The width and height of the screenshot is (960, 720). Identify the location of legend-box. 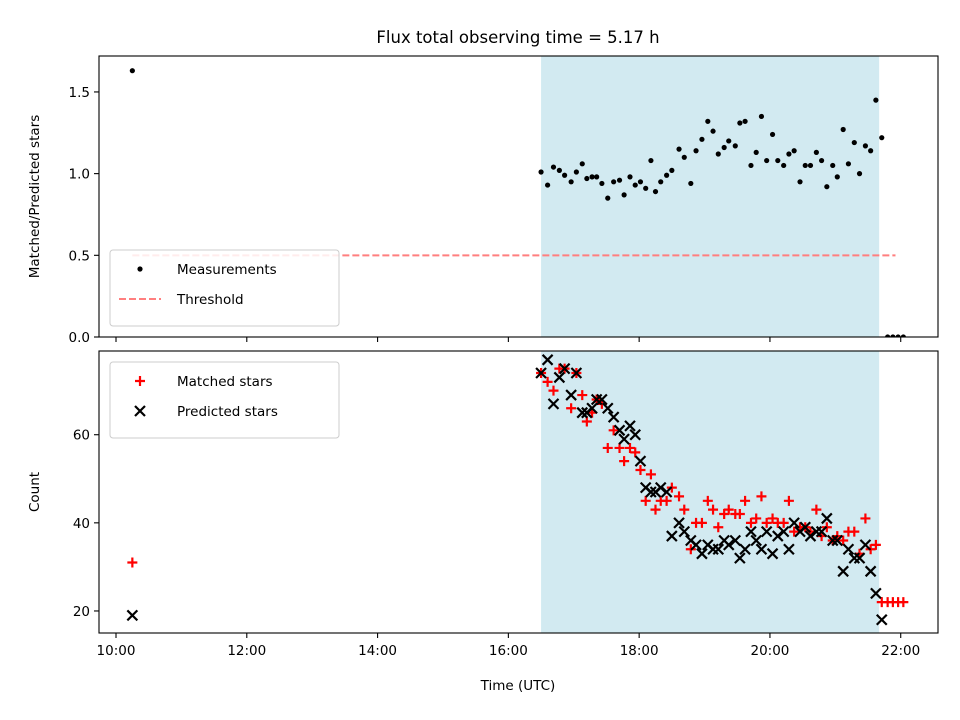
(224, 400).